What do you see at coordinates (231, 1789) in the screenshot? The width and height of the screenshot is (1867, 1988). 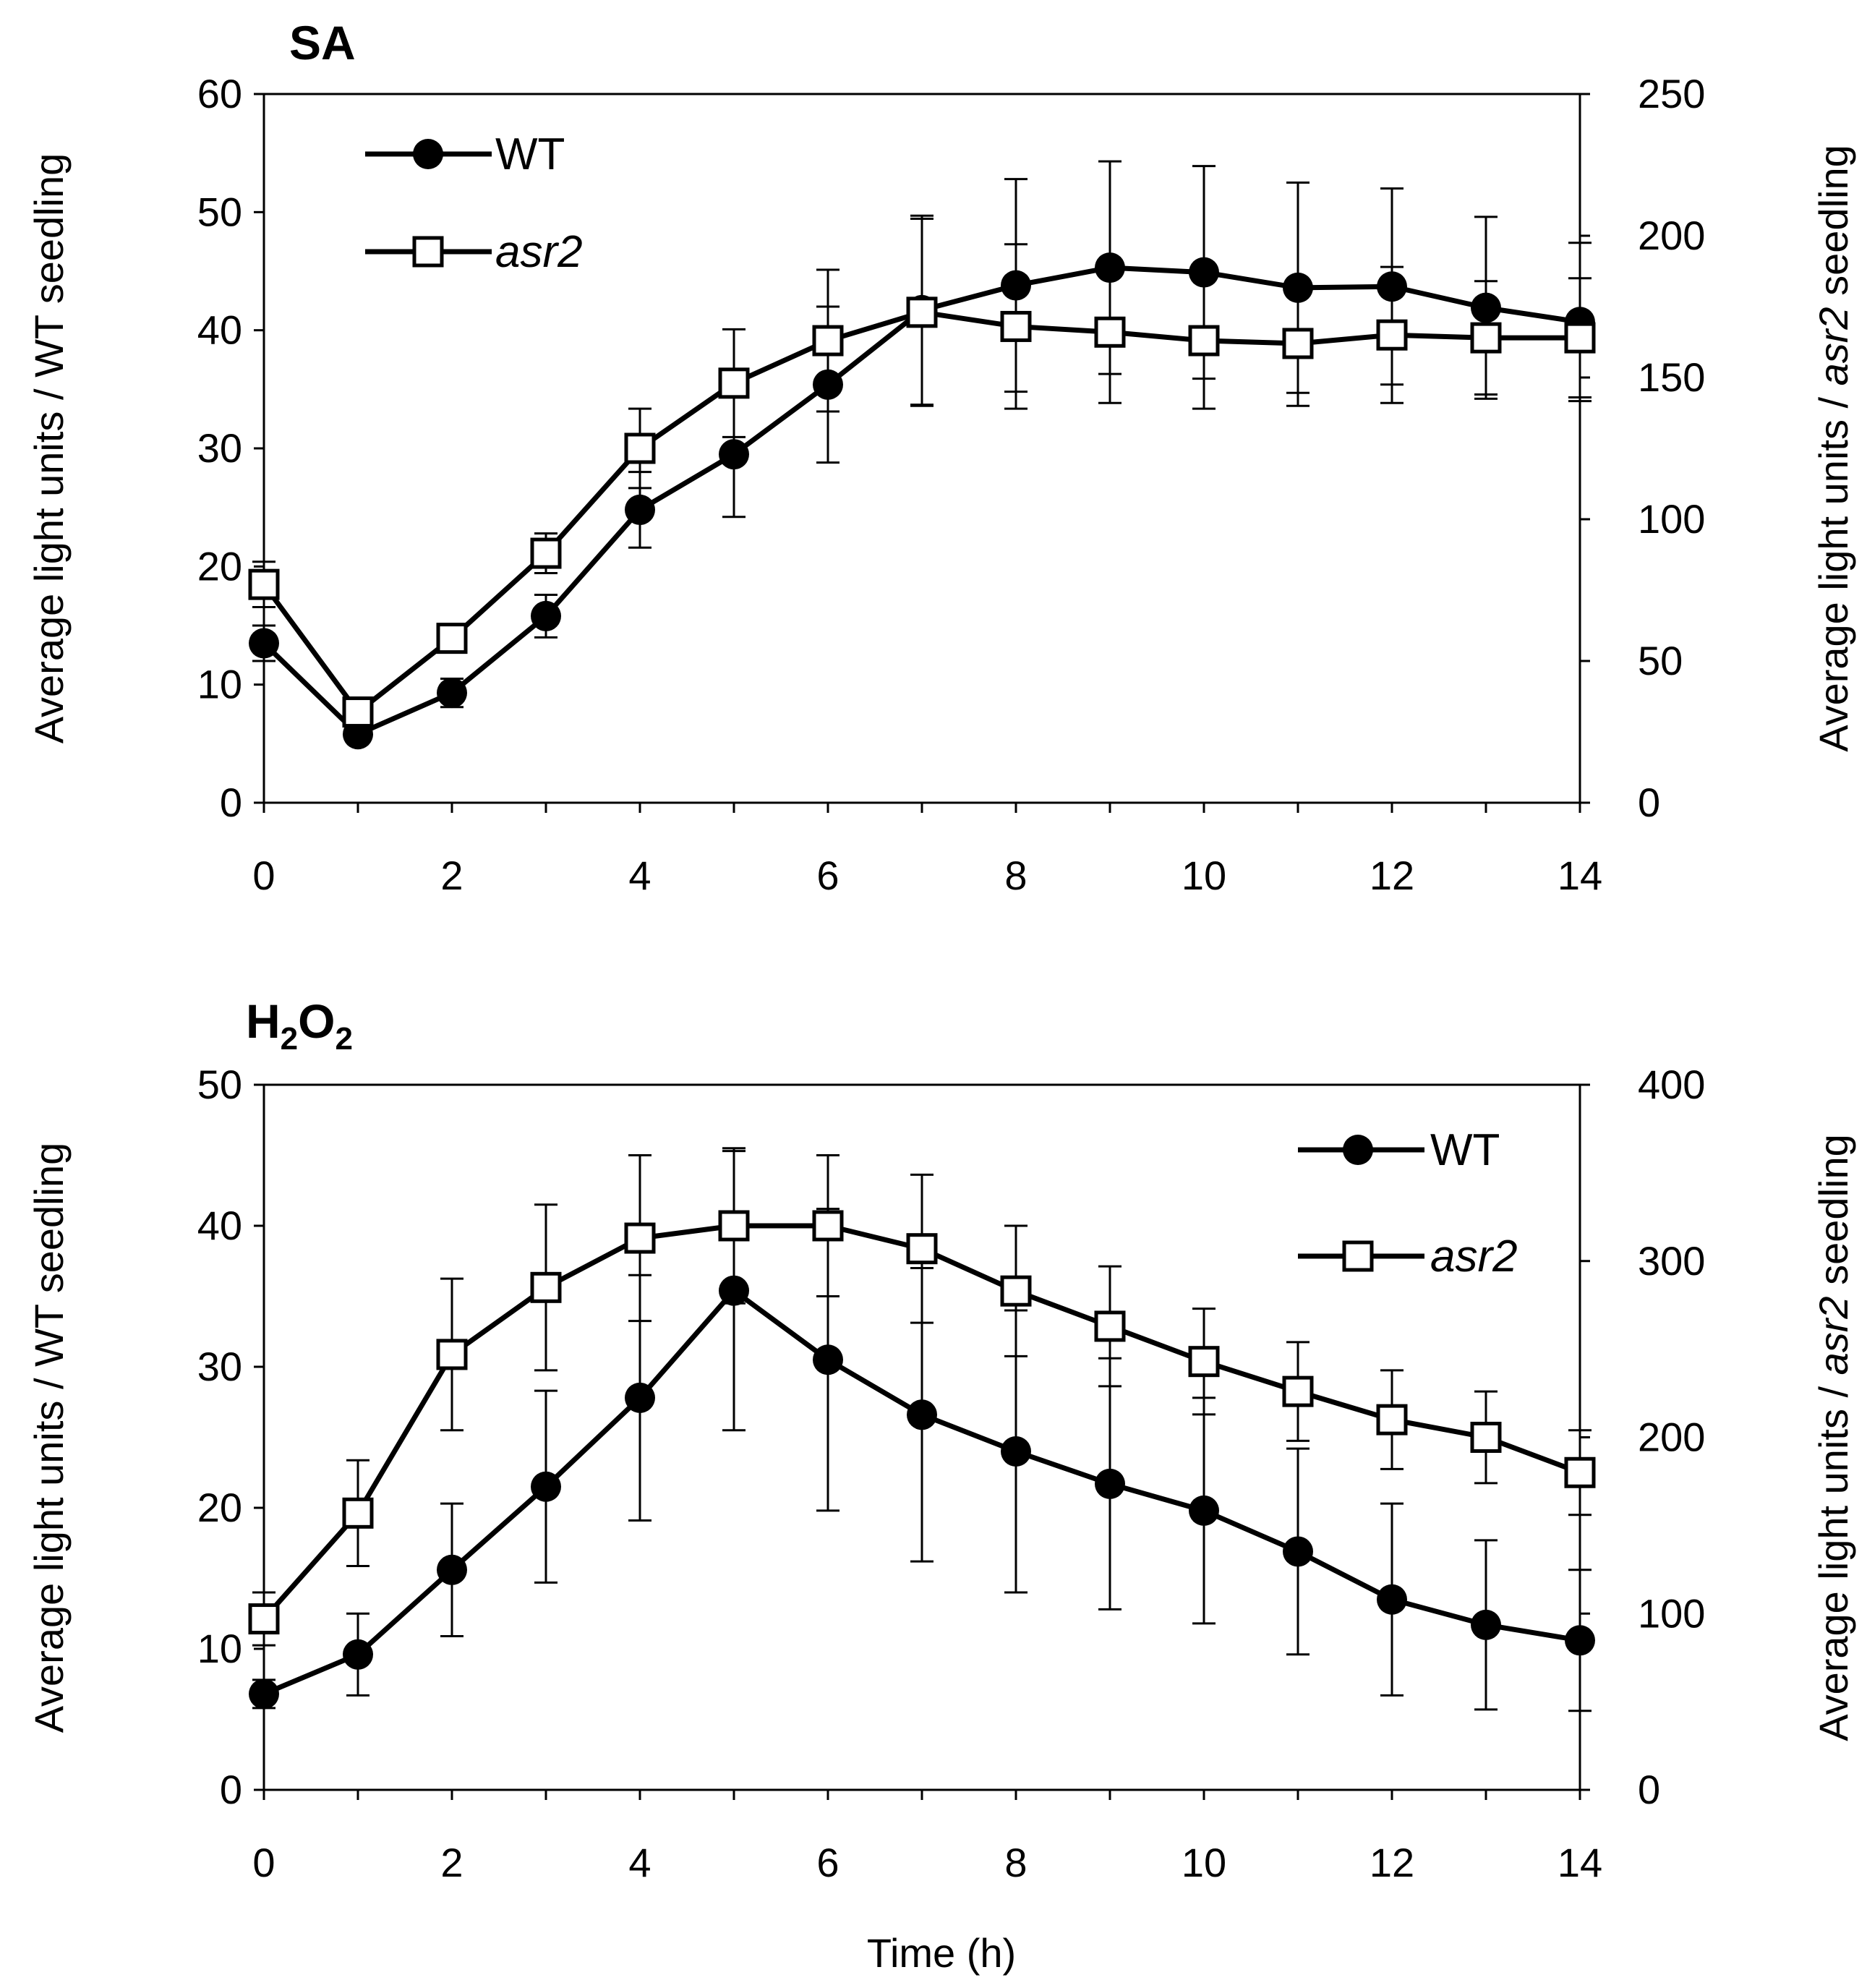 I see `h2o2-left-tick-label: 0` at bounding box center [231, 1789].